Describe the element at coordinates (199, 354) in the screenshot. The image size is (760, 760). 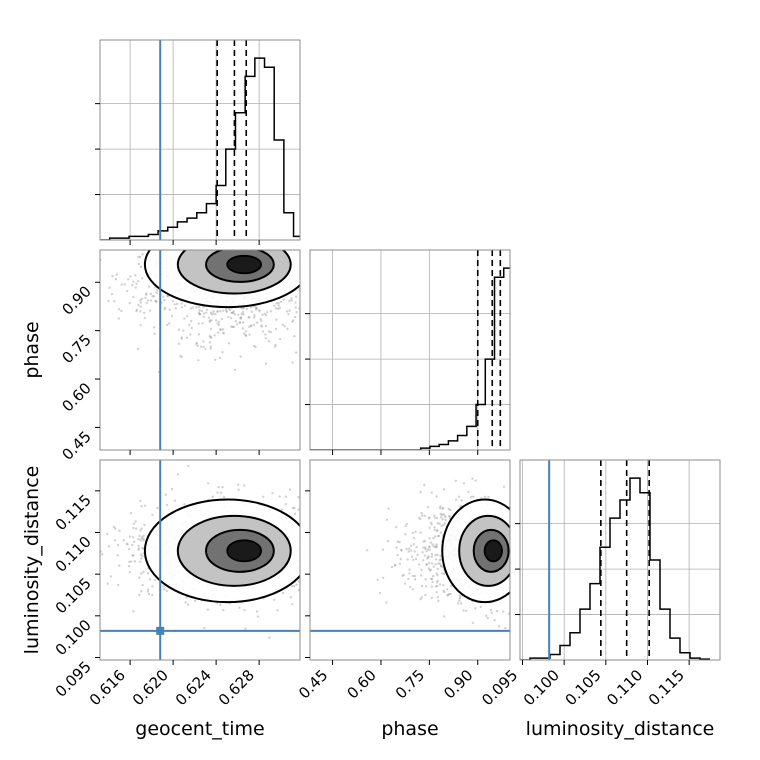
I see `scatter-geocent_time-phase: 0.45 0.60 0.75 0.90` at that location.